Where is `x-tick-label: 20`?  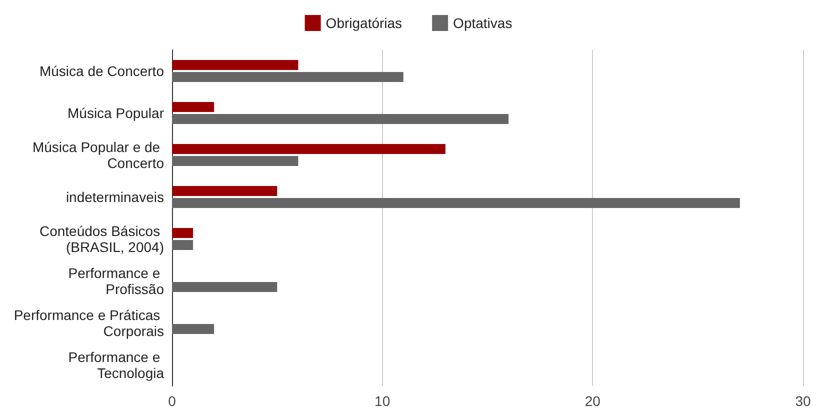
x-tick-label: 20 is located at coordinates (592, 401).